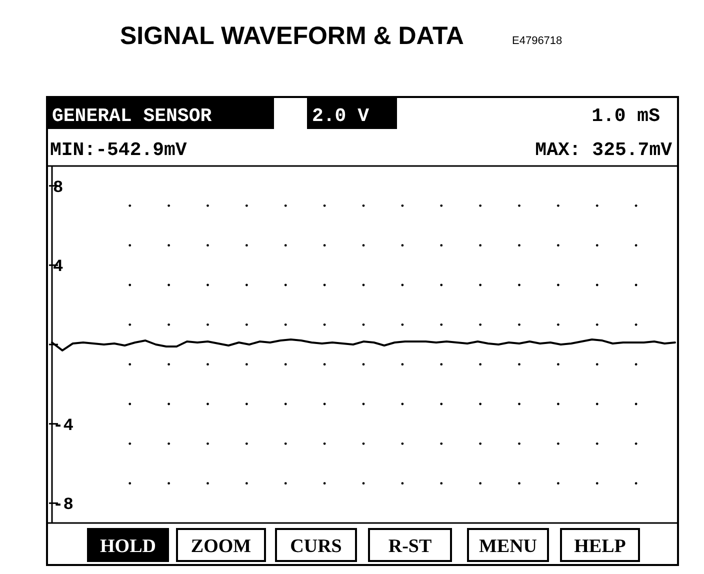 The width and height of the screenshot is (704, 574). What do you see at coordinates (128, 546) in the screenshot?
I see `text: HOLD` at bounding box center [128, 546].